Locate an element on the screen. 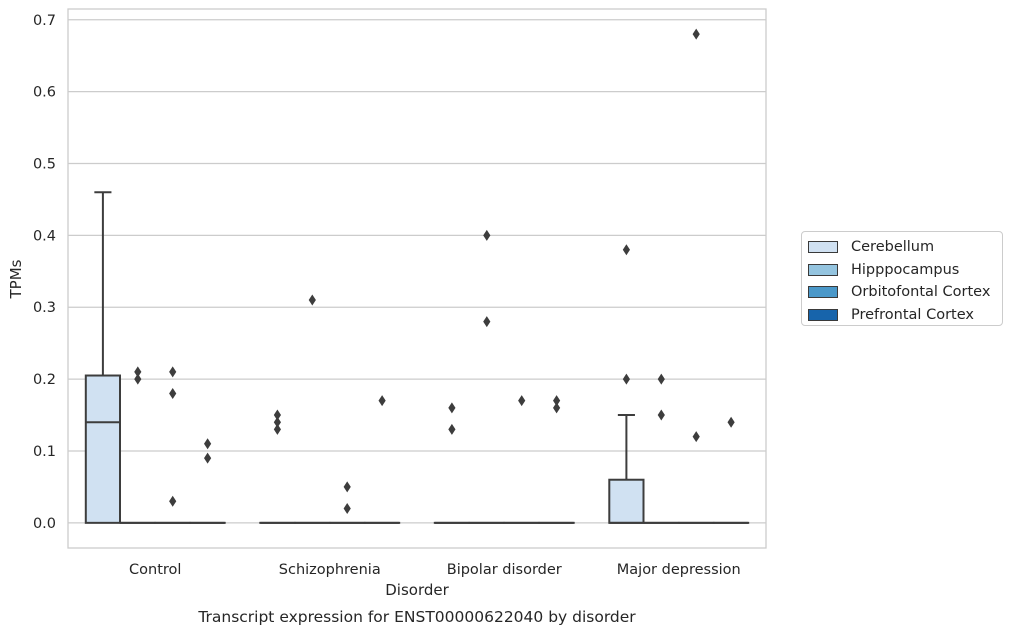 This screenshot has width=1014, height=634. legend-item: Hipppocampus is located at coordinates (905, 270).